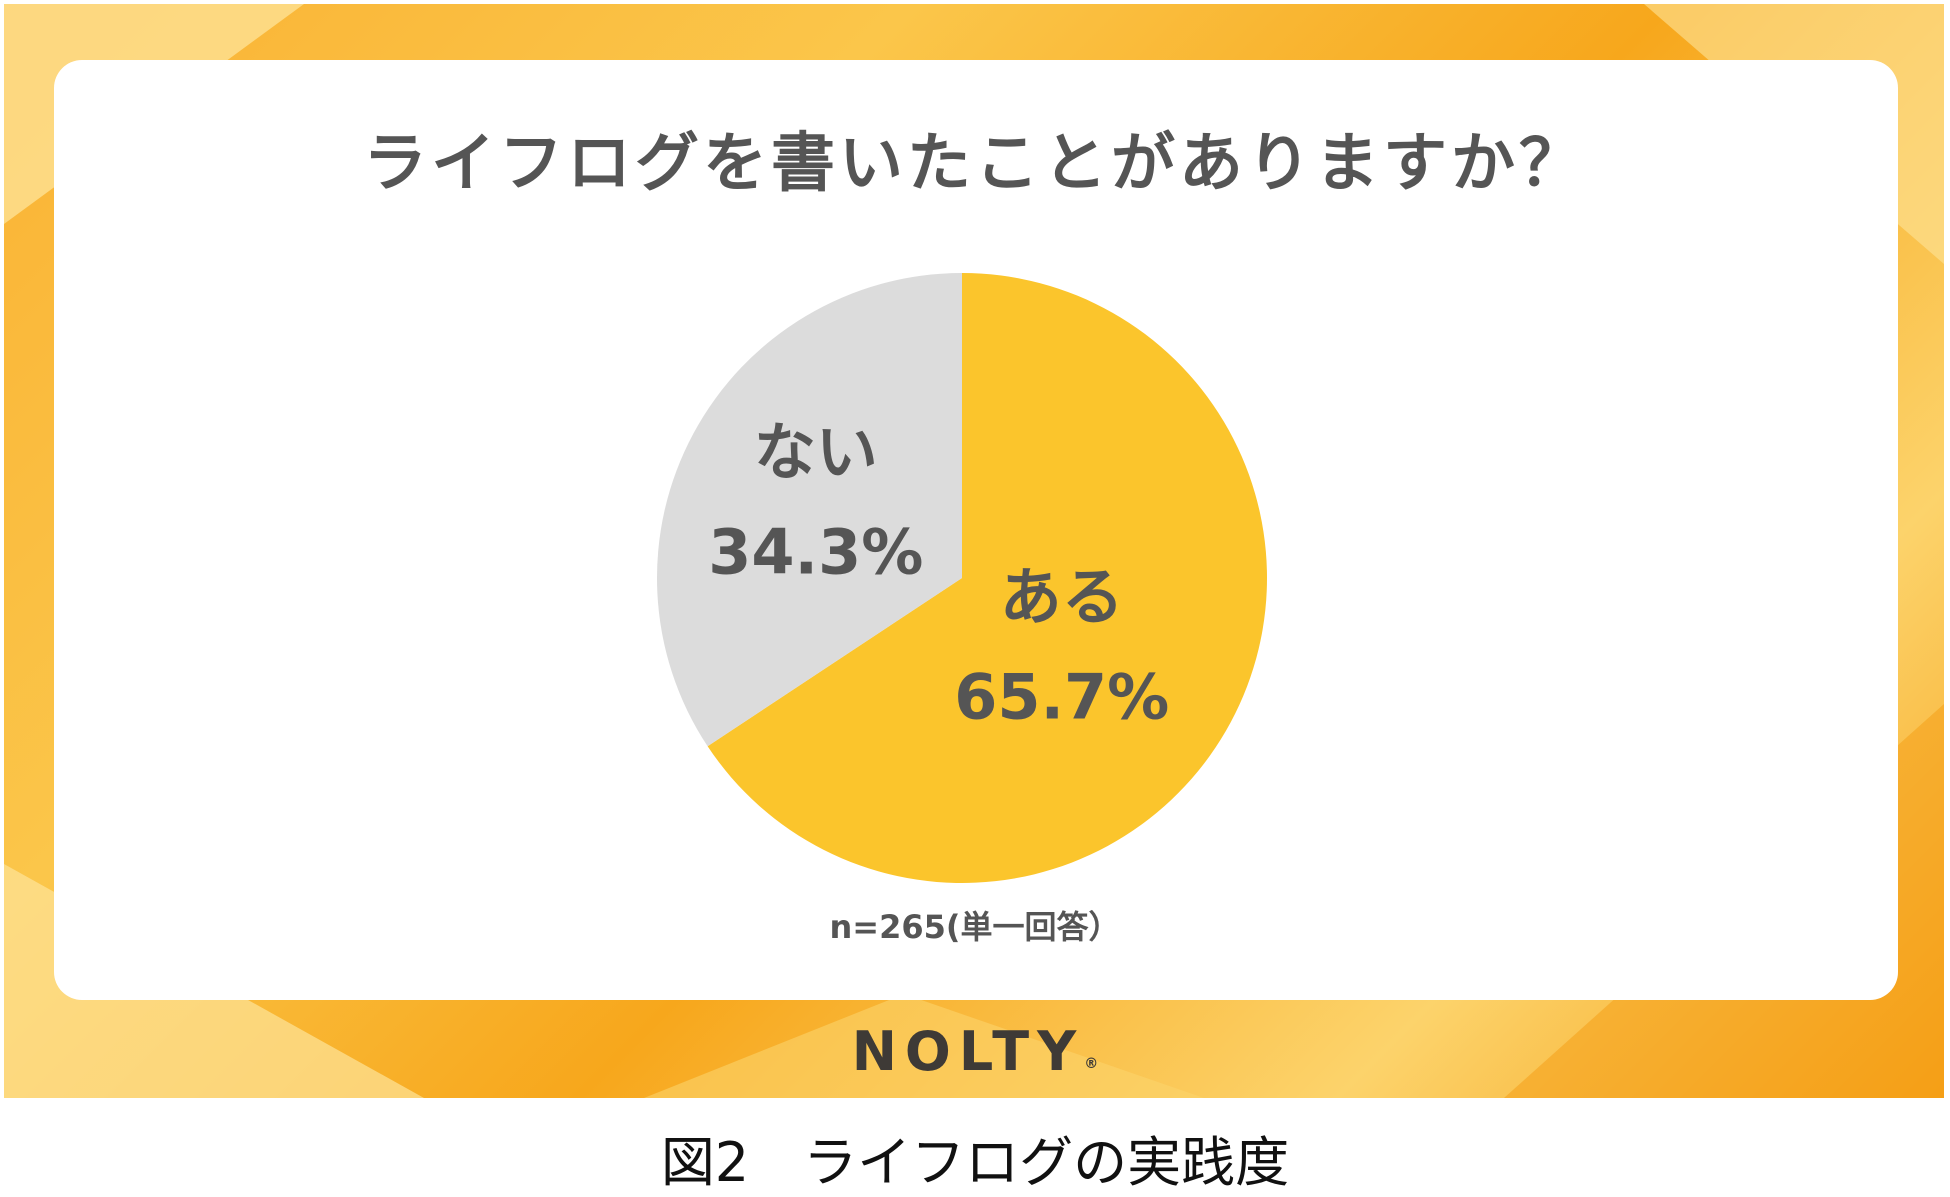 The height and width of the screenshot is (1197, 1950). I want to click on slice-value-label: 65.7%, so click(1061, 696).